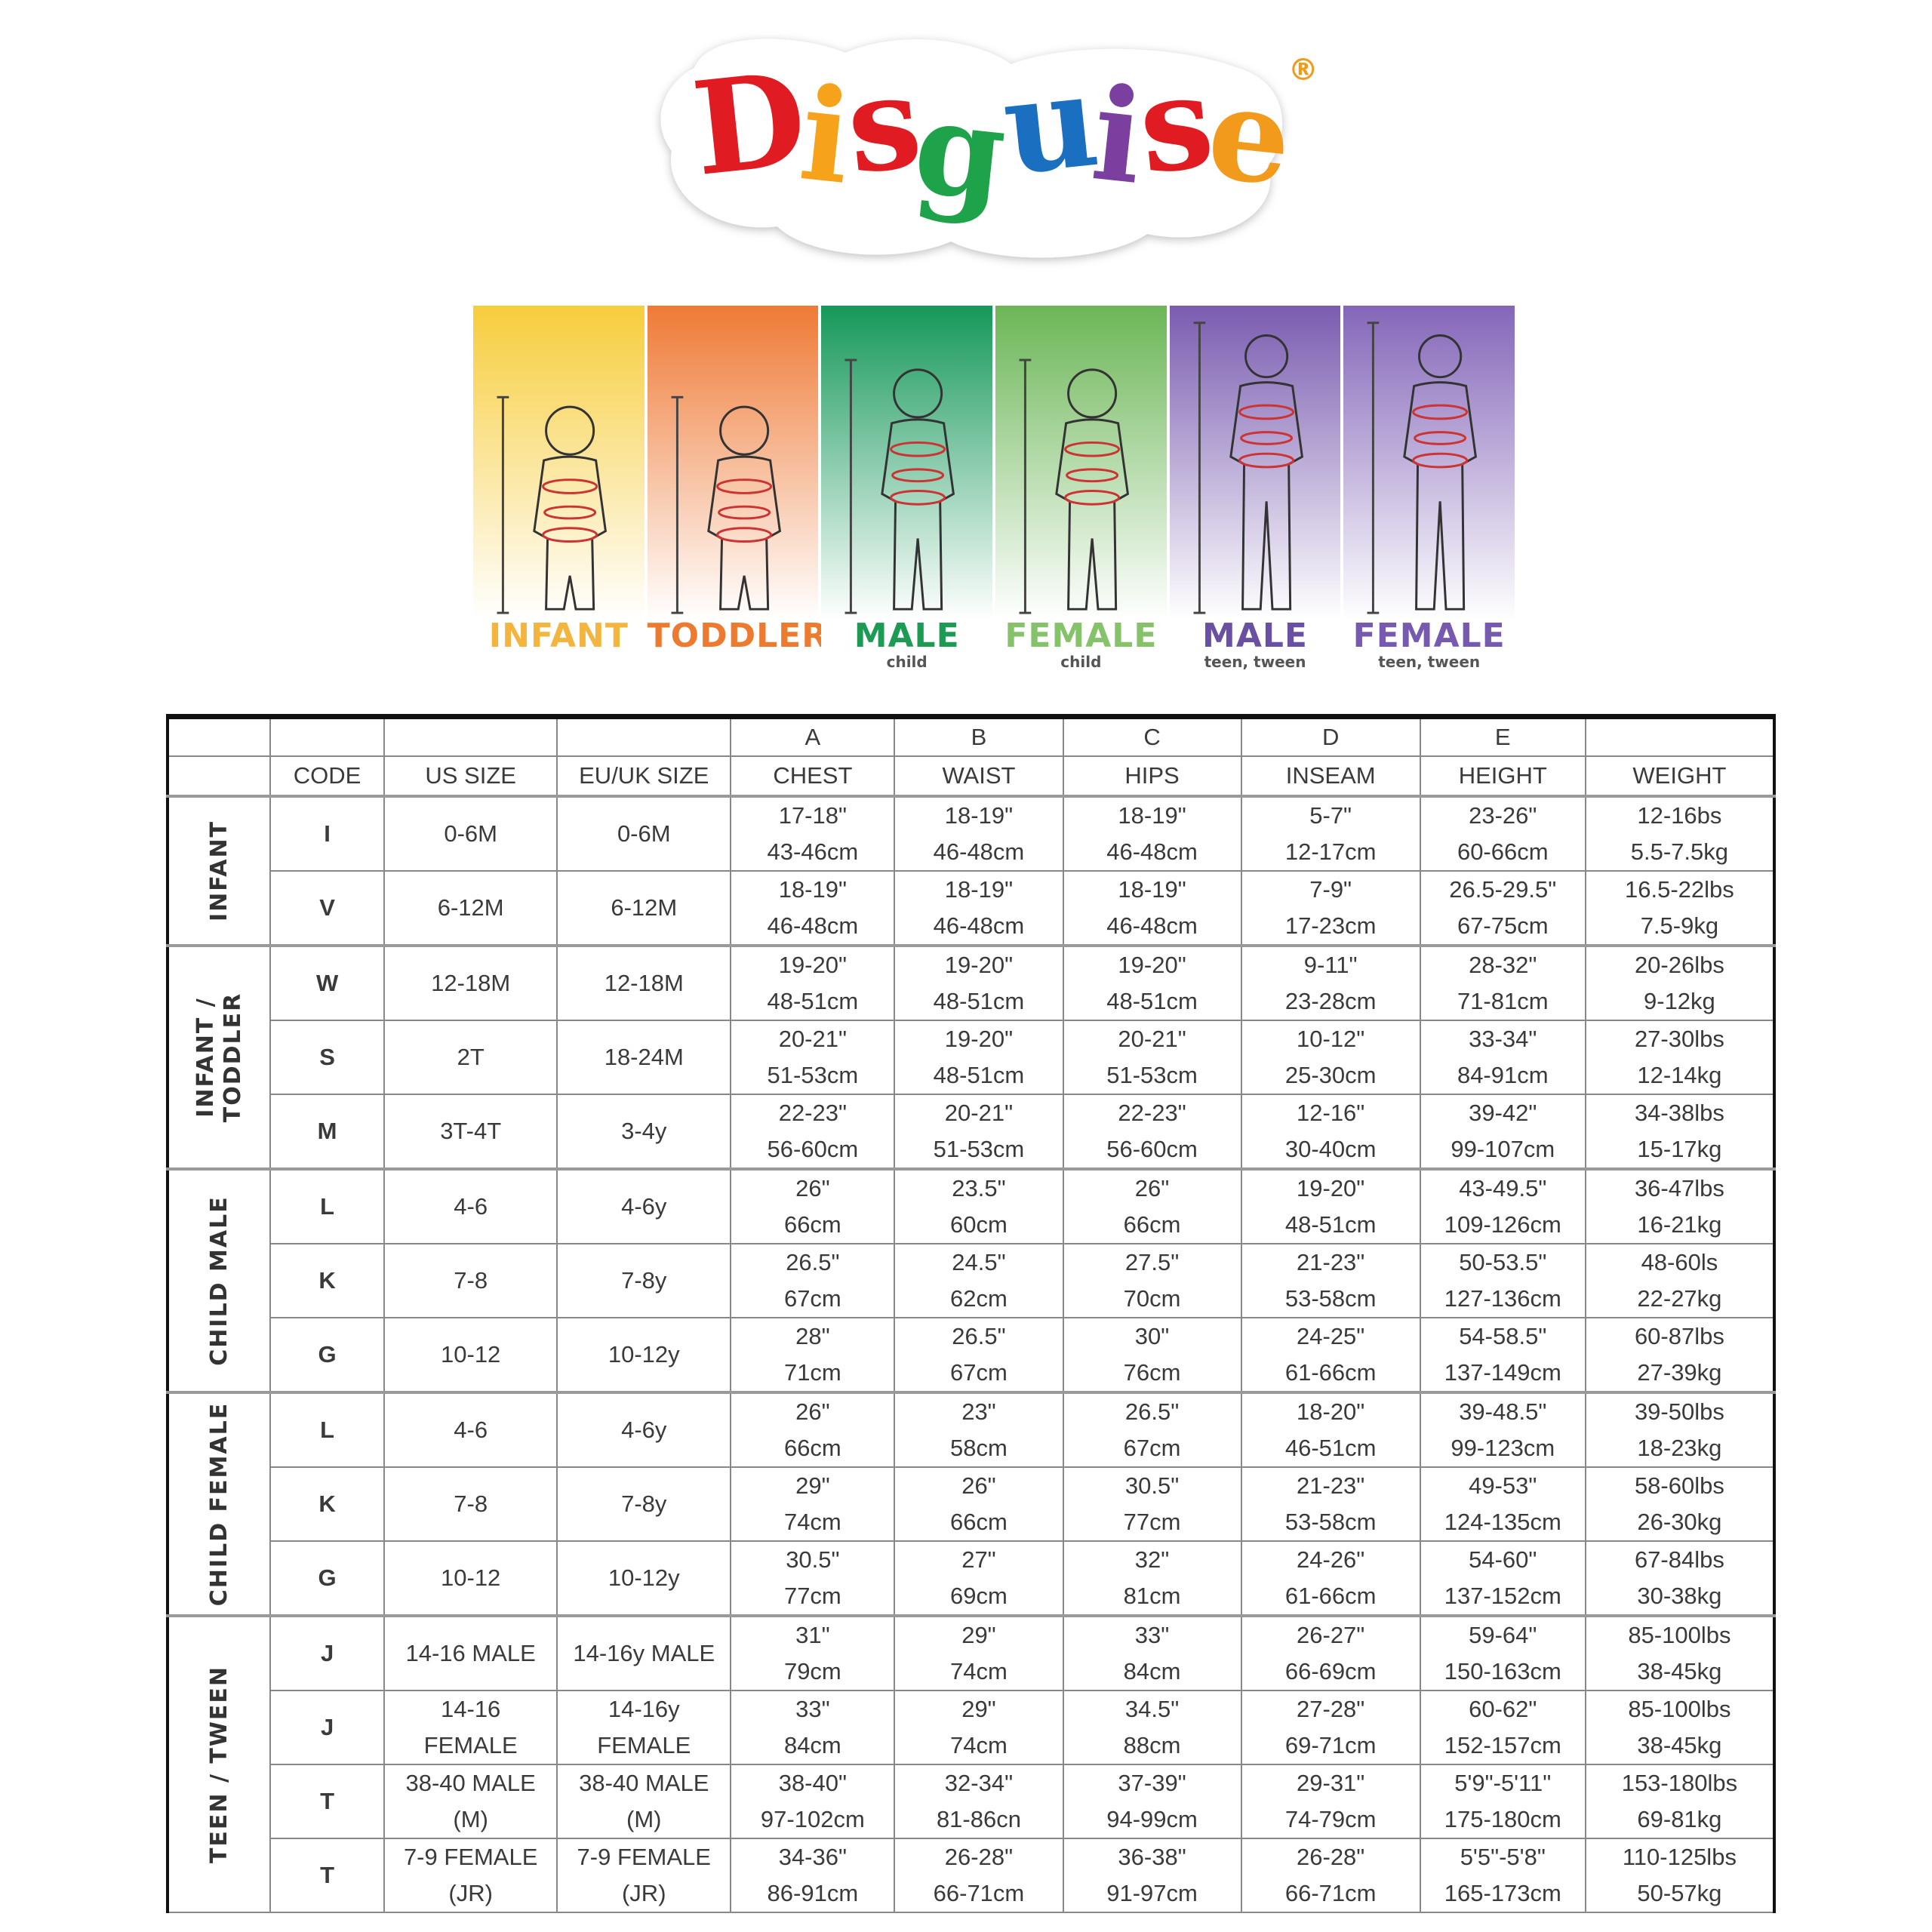 This screenshot has width=1932, height=1932. Describe the element at coordinates (1503, 1336) in the screenshot. I see `height-imperial: 54-58.5"` at that location.